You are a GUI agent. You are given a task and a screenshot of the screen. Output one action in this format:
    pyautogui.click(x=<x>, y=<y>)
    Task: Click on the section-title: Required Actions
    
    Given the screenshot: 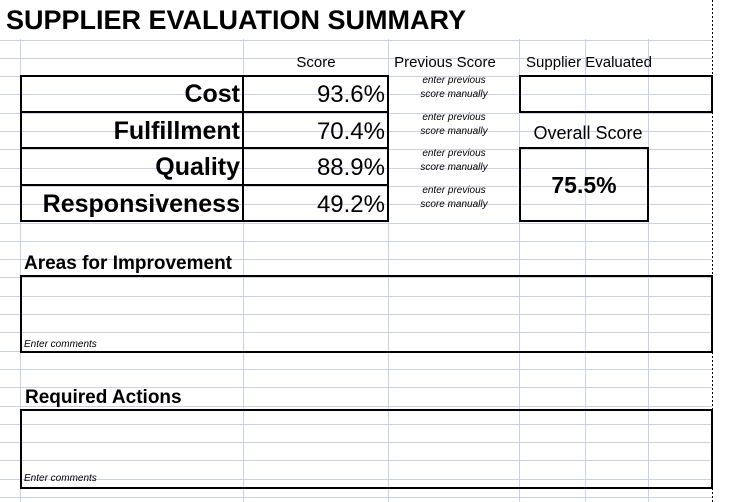 What is the action you would take?
    pyautogui.click(x=103, y=397)
    